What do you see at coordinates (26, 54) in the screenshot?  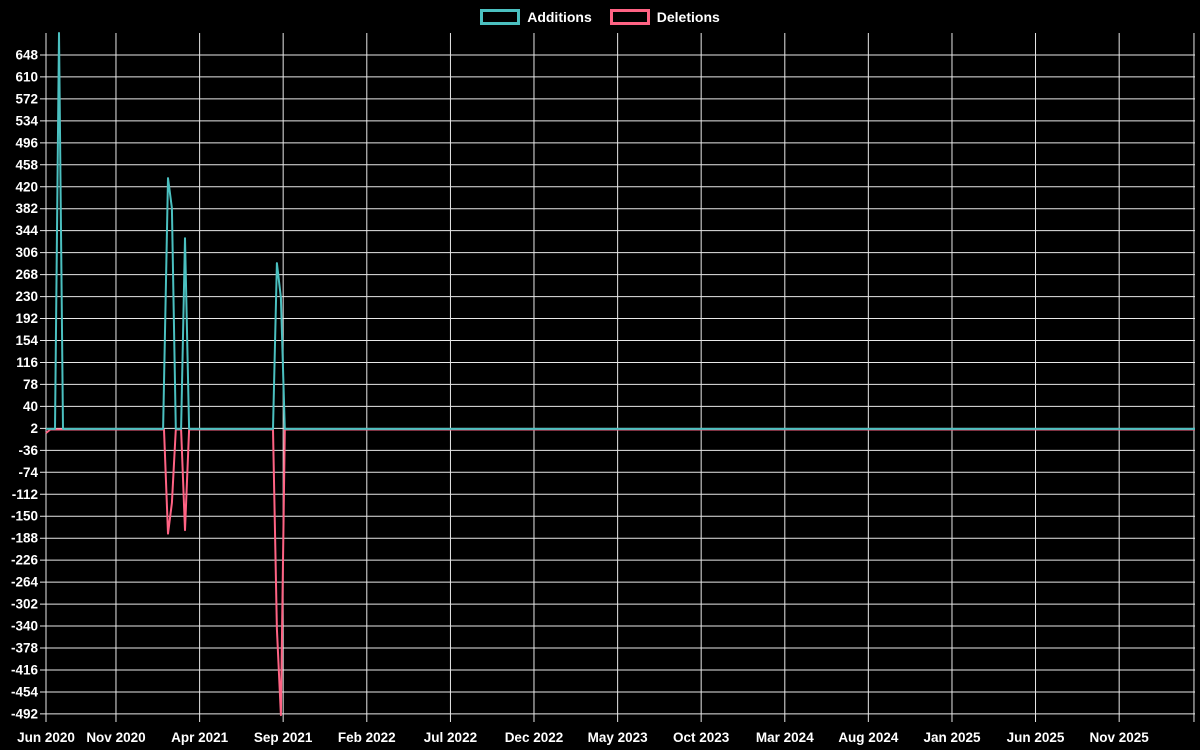 I see `y-tick-label: 648` at bounding box center [26, 54].